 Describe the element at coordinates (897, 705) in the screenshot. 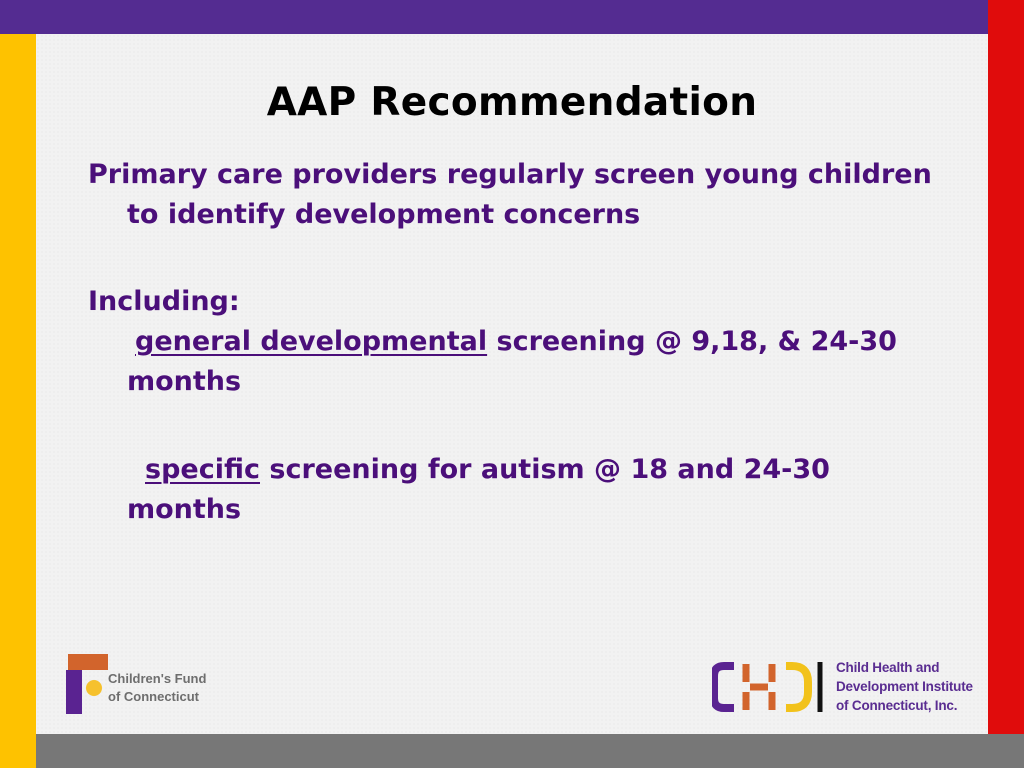

I see `logo-line: of Connecticut, Inc.` at that location.